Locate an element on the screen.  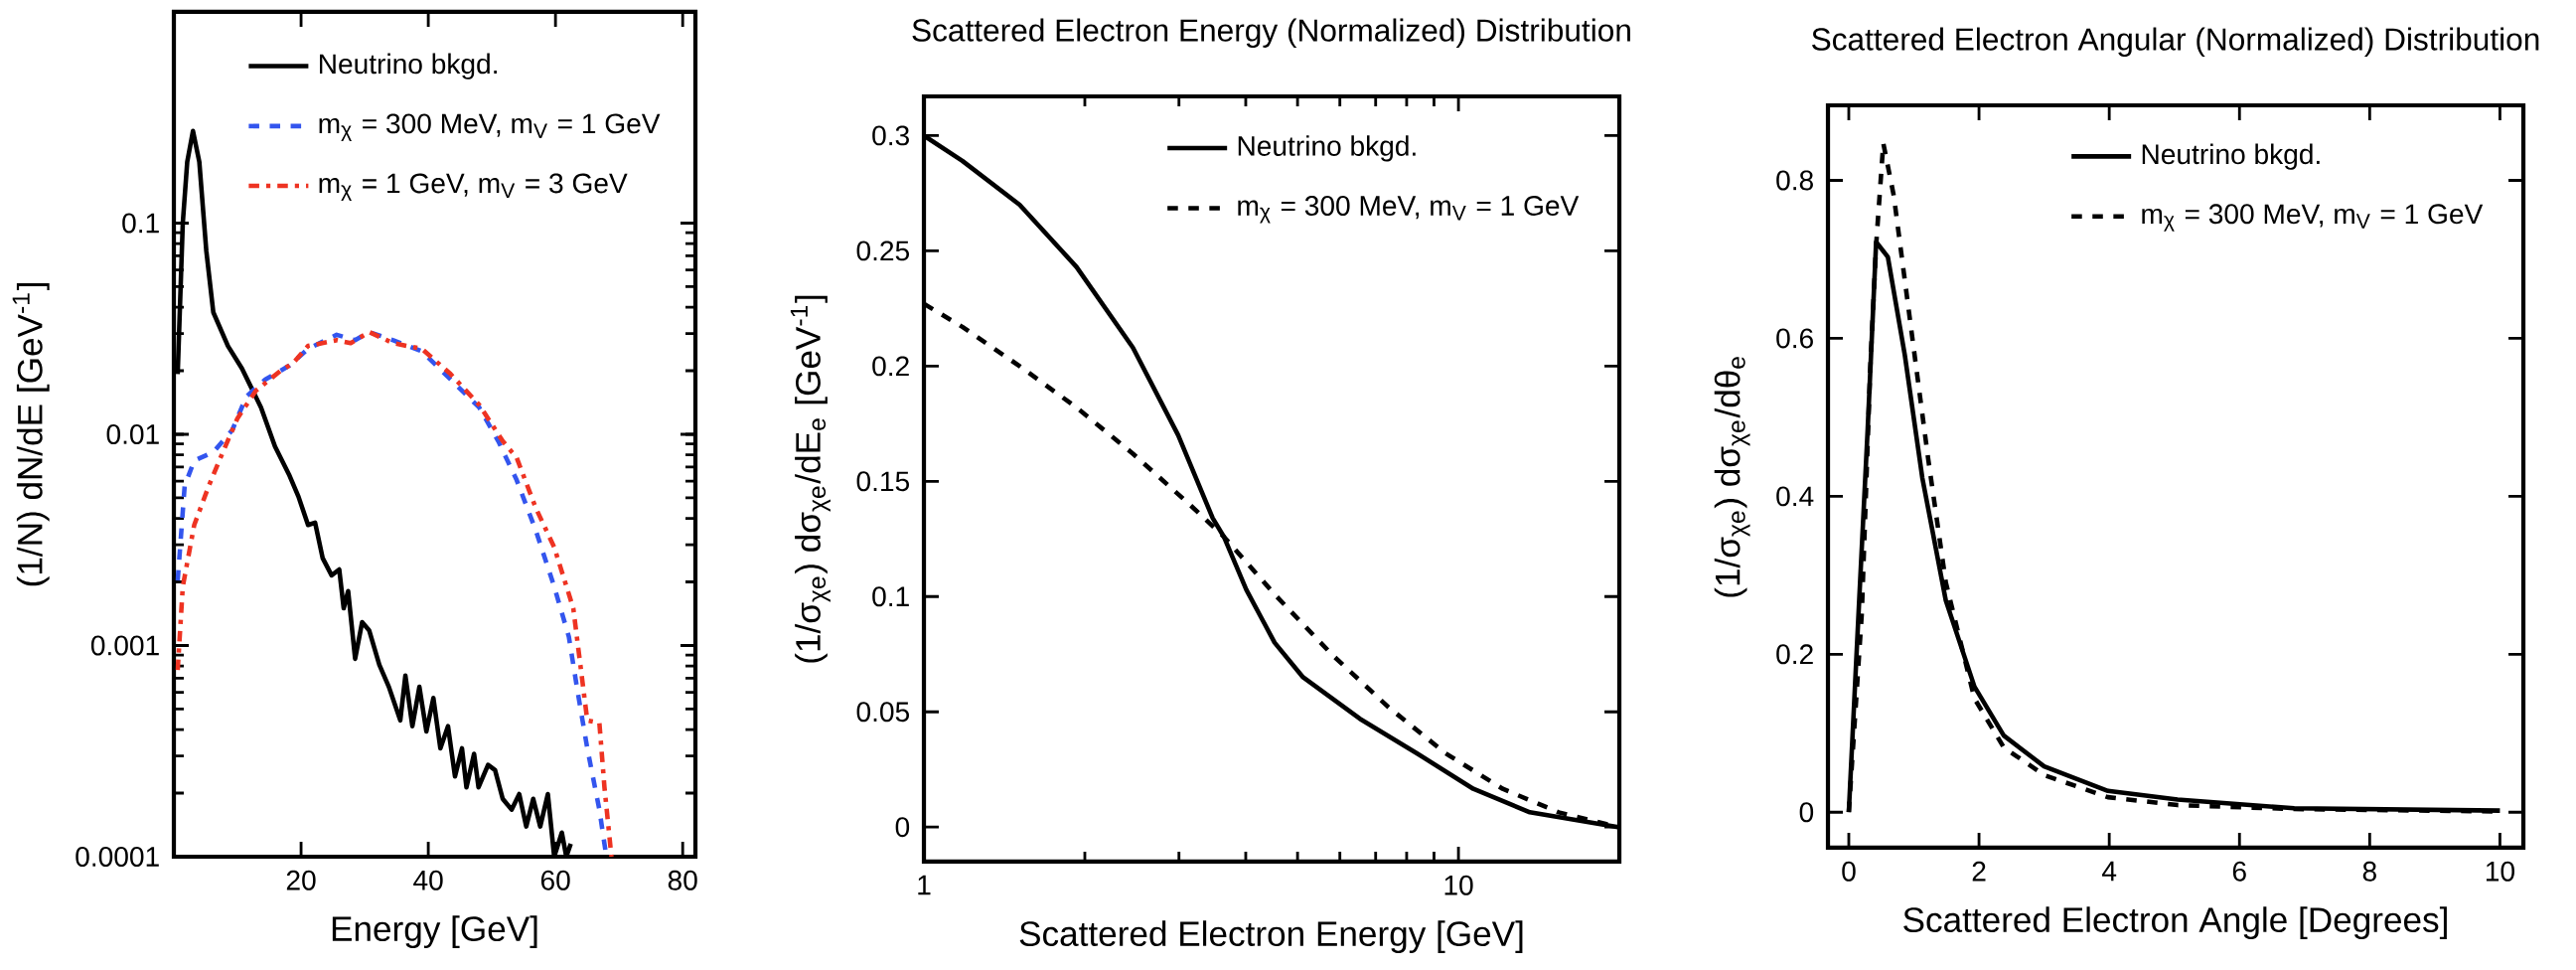
x-tick-label: 8 is located at coordinates (2369, 871).